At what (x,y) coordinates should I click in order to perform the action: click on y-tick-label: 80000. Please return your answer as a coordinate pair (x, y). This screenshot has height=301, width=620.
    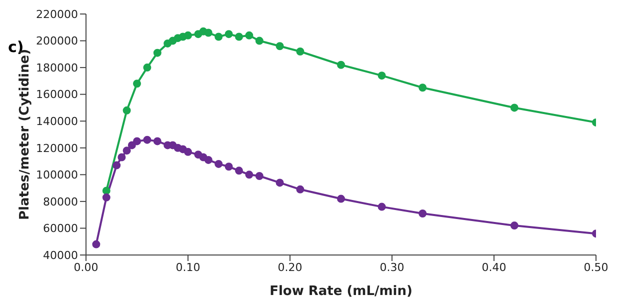
    Looking at the image, I should click on (60, 201).